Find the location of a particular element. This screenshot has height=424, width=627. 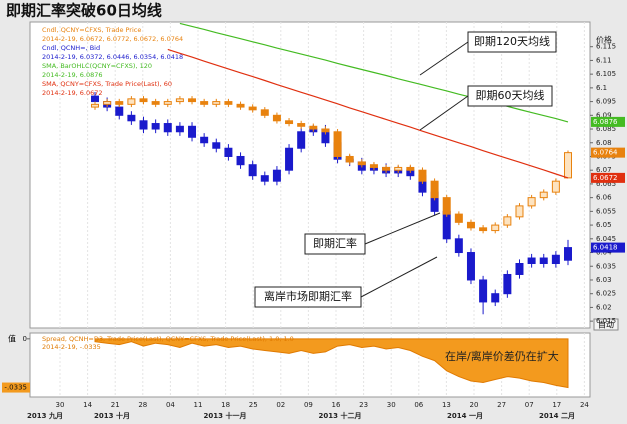

y-tick-label: 6.065 is located at coordinates (606, 184).